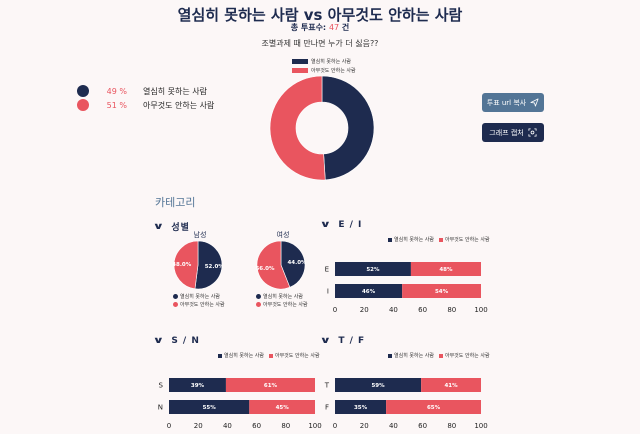  I want to click on bar-value-label: 41%, so click(451, 386).